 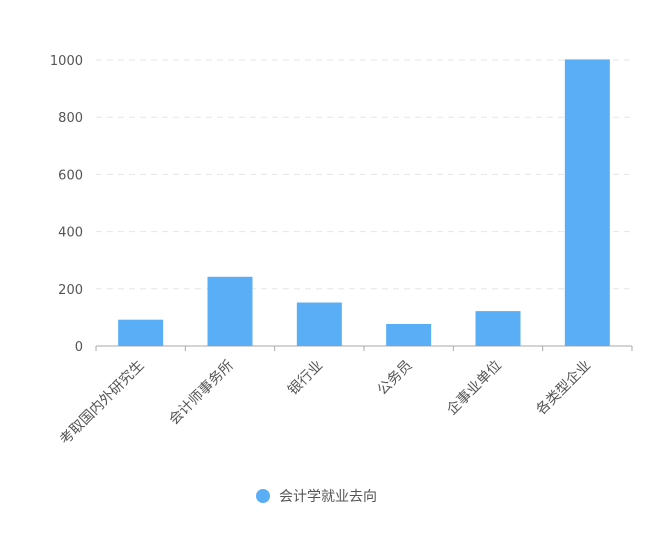 I want to click on y-tick-label: 800, so click(x=70, y=118).